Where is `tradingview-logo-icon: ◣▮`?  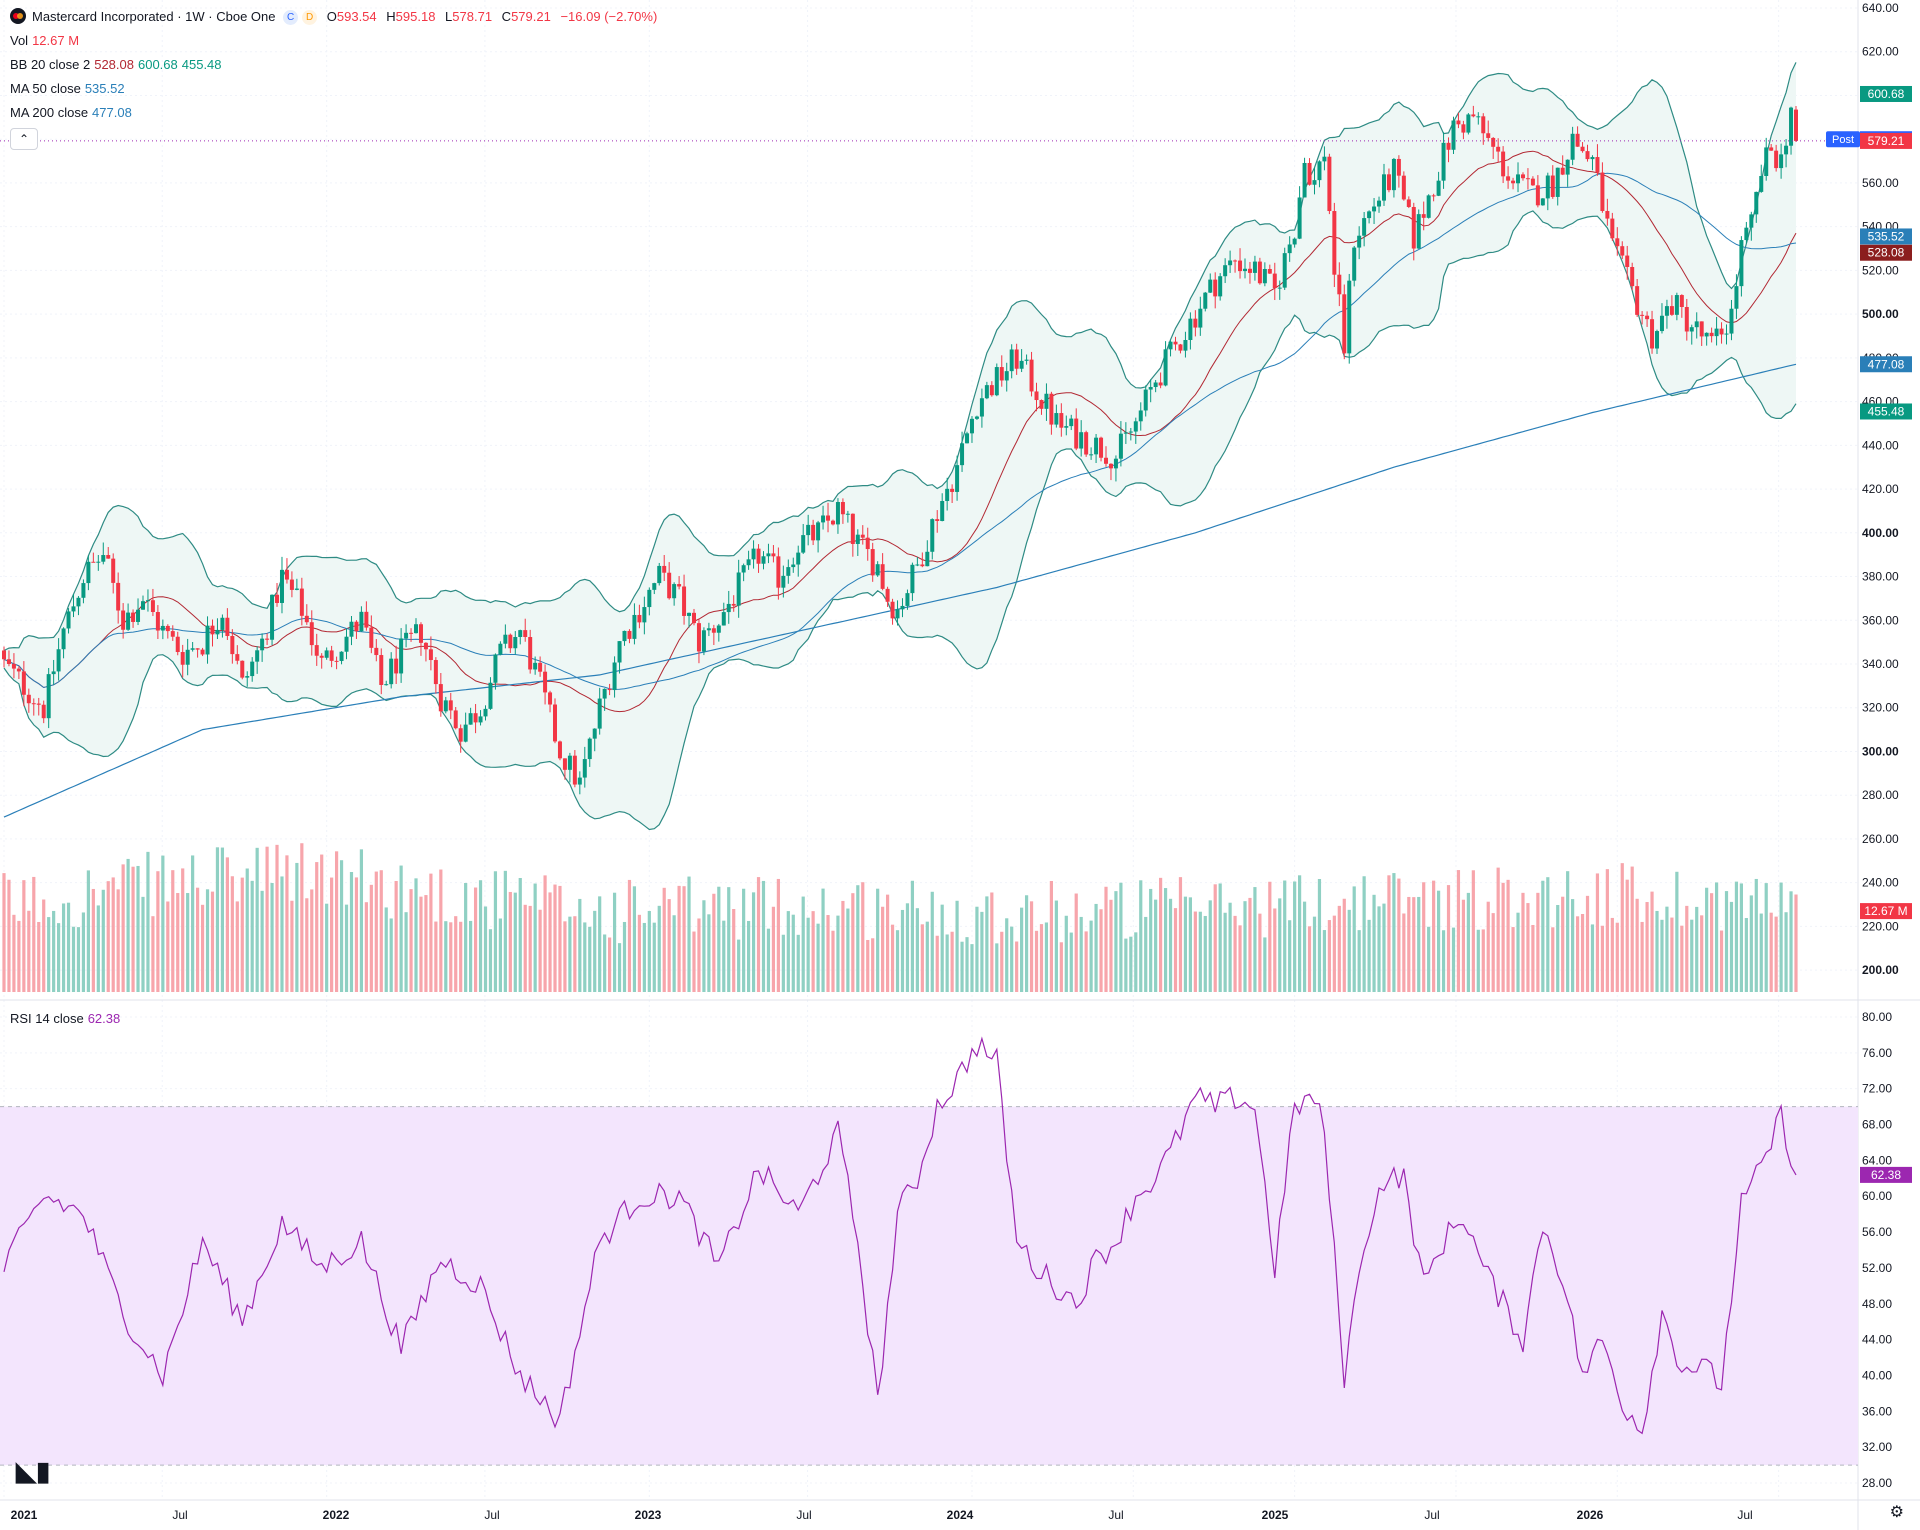
tradingview-logo-icon: ◣▮ is located at coordinates (33, 1471).